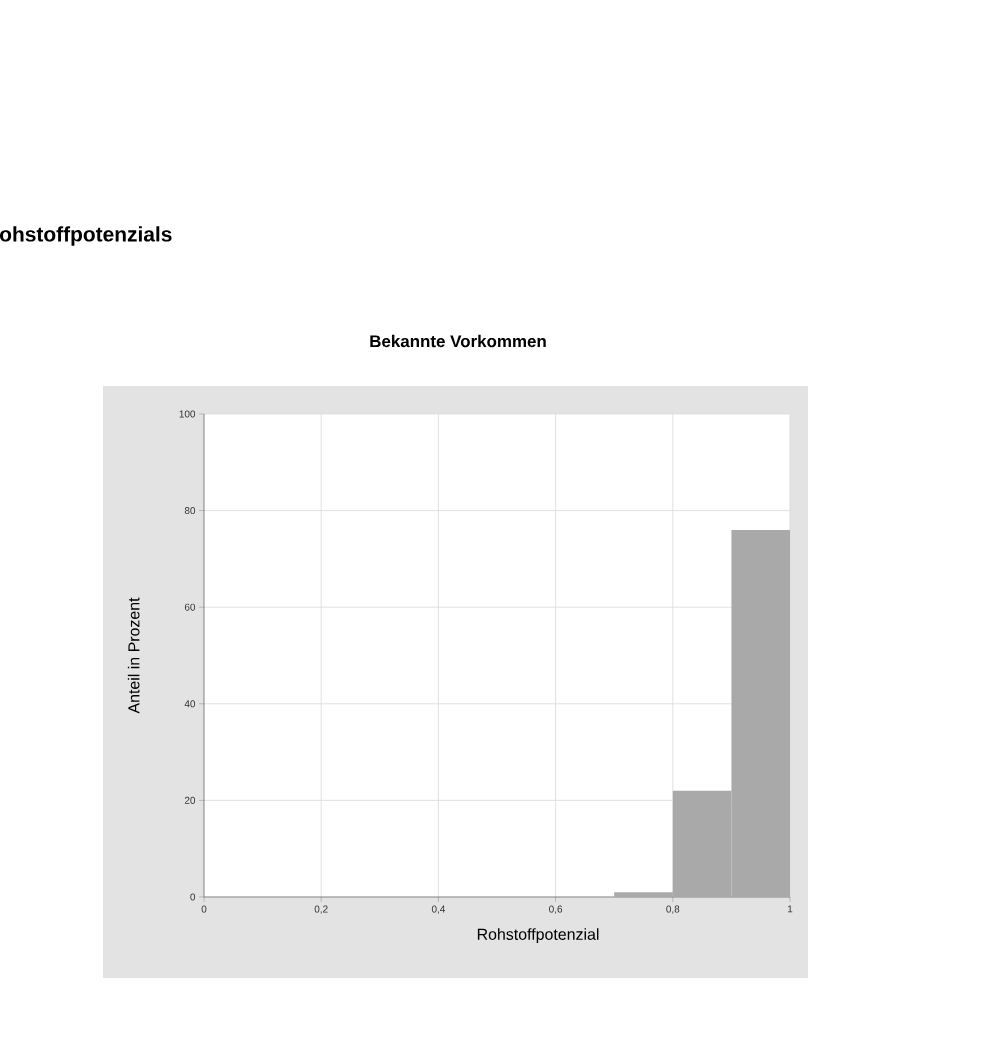 This screenshot has height=1041, width=982. What do you see at coordinates (190, 800) in the screenshot?
I see `y-tick-label: 20` at bounding box center [190, 800].